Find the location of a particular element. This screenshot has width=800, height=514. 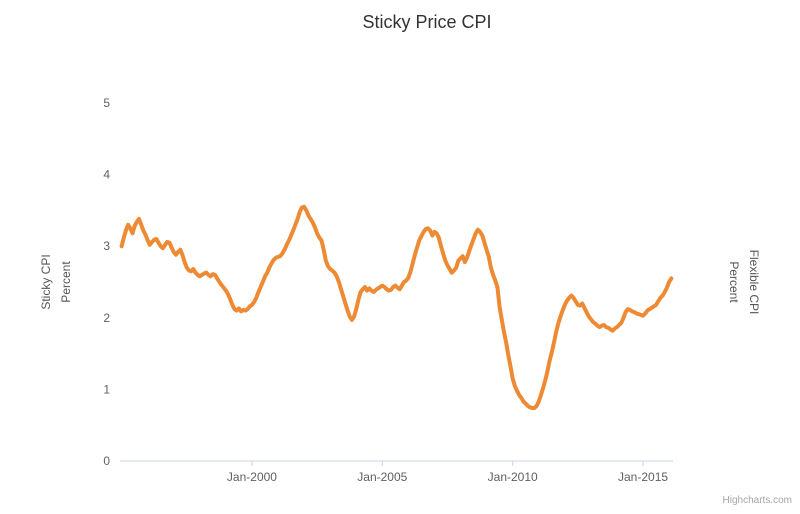

y-axis-tick-label: 5 is located at coordinates (106, 103).